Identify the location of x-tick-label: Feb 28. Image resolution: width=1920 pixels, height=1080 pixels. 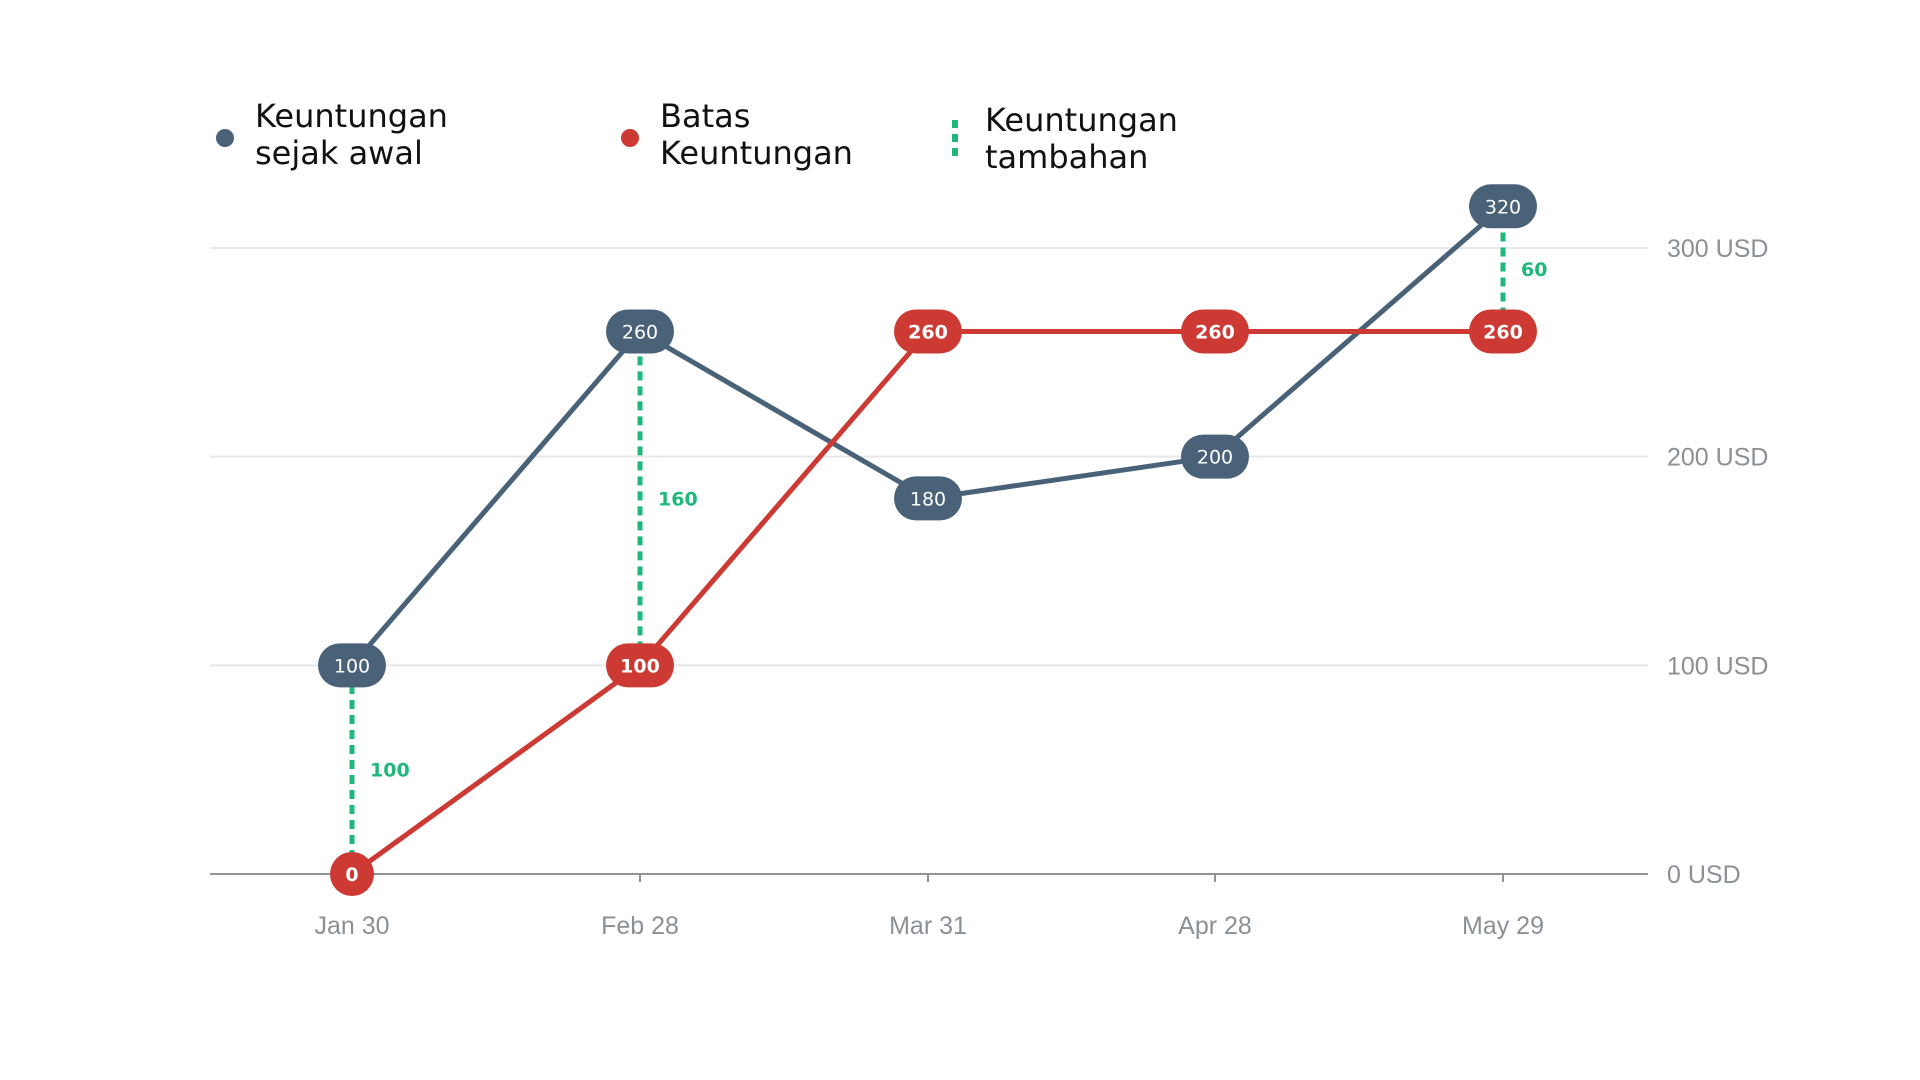
(640, 926).